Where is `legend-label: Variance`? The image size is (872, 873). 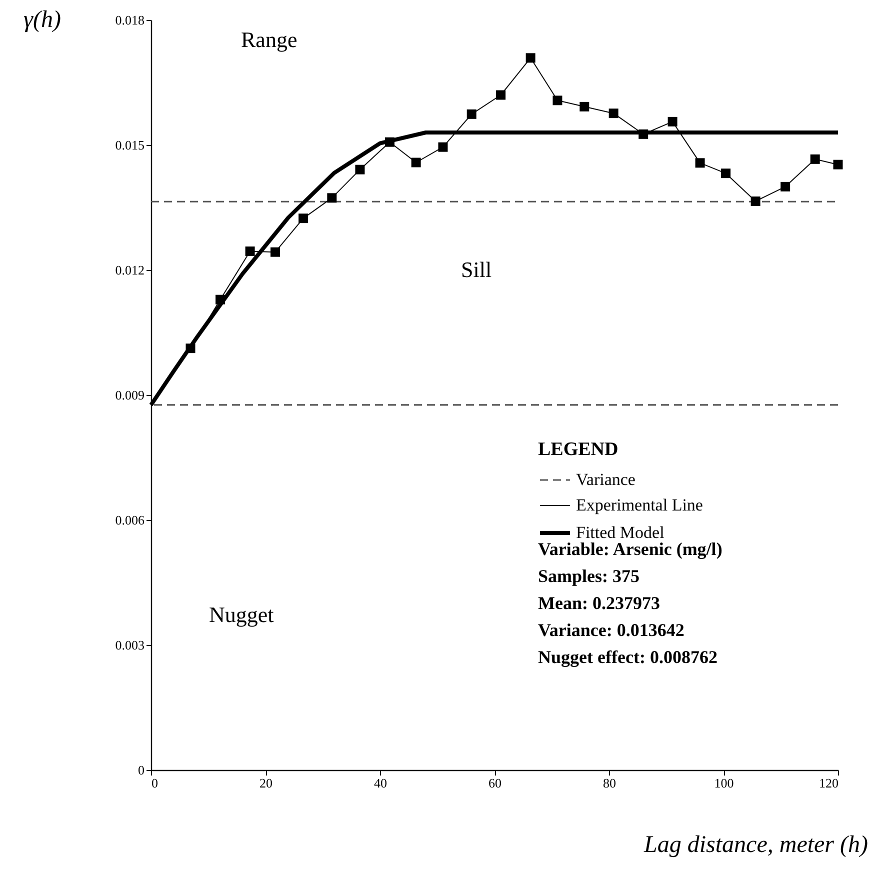 legend-label: Variance is located at coordinates (606, 479).